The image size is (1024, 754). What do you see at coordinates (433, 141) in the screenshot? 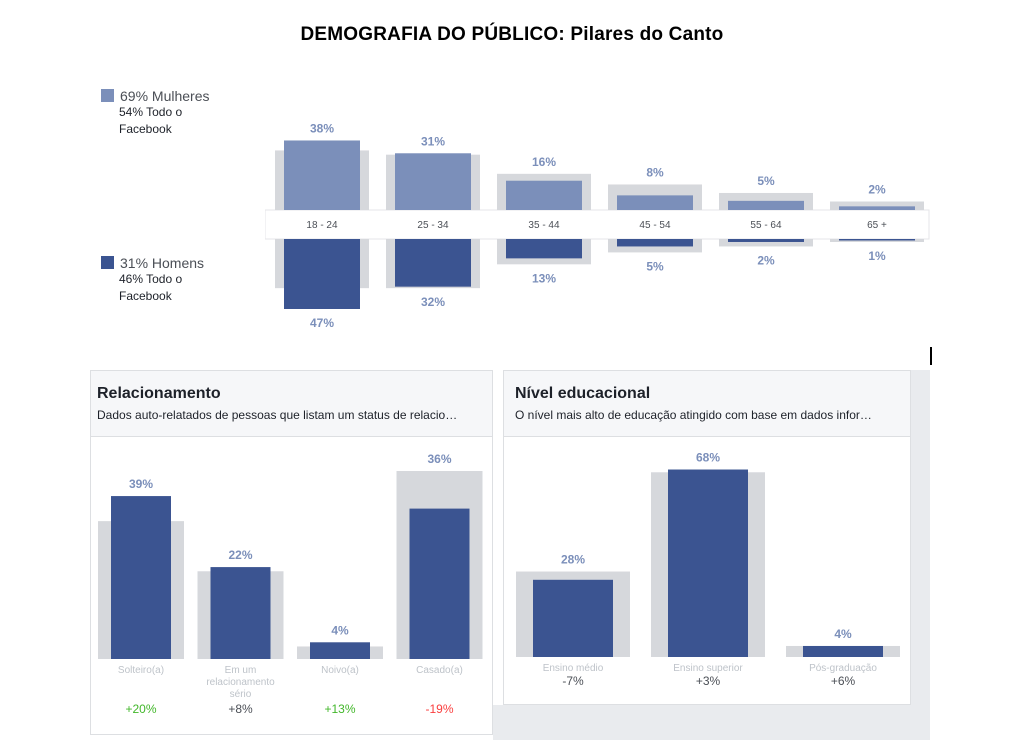
I see `women-data-label: 31%` at bounding box center [433, 141].